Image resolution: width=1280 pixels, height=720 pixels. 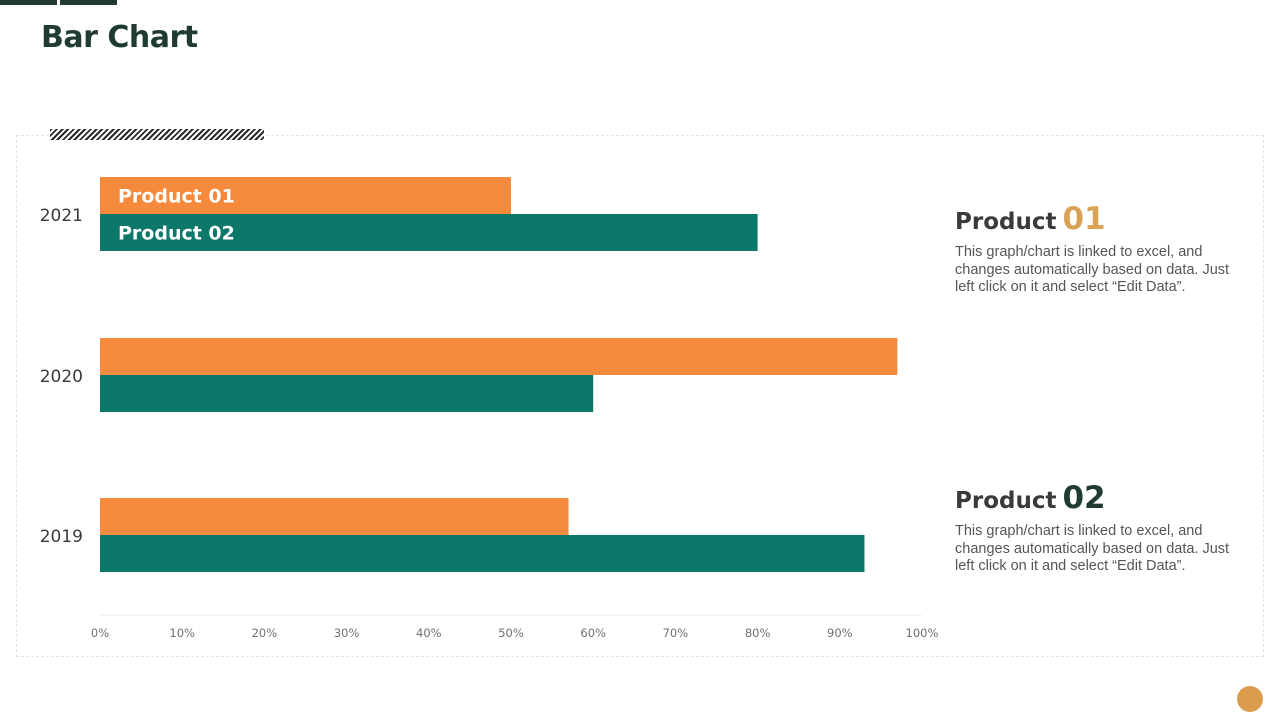 I want to click on x-tick-label: 20%, so click(x=265, y=633).